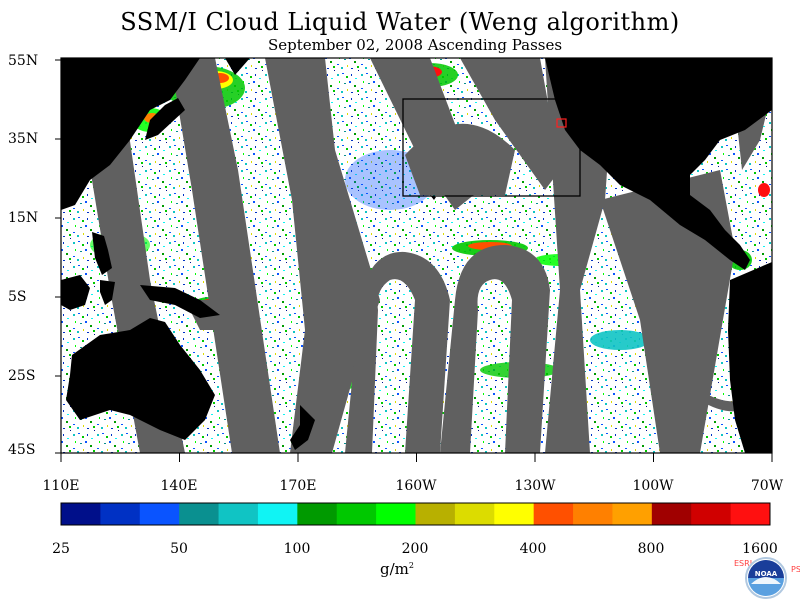  Describe the element at coordinates (180, 301) in the screenshot. I see `new-guinea` at that location.